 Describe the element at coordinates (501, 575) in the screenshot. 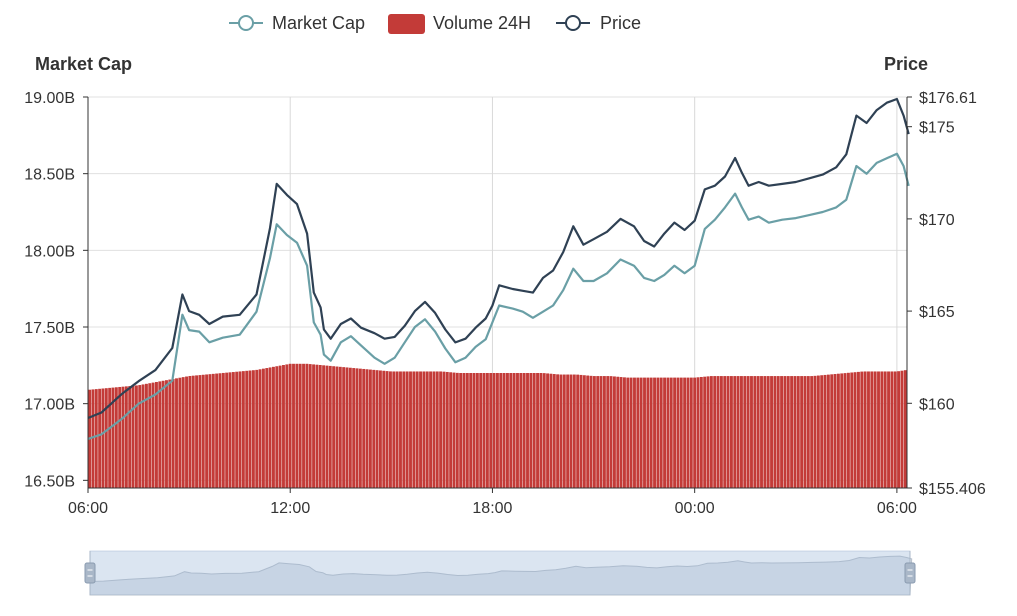

I see `data-zoom-preview-area` at that location.